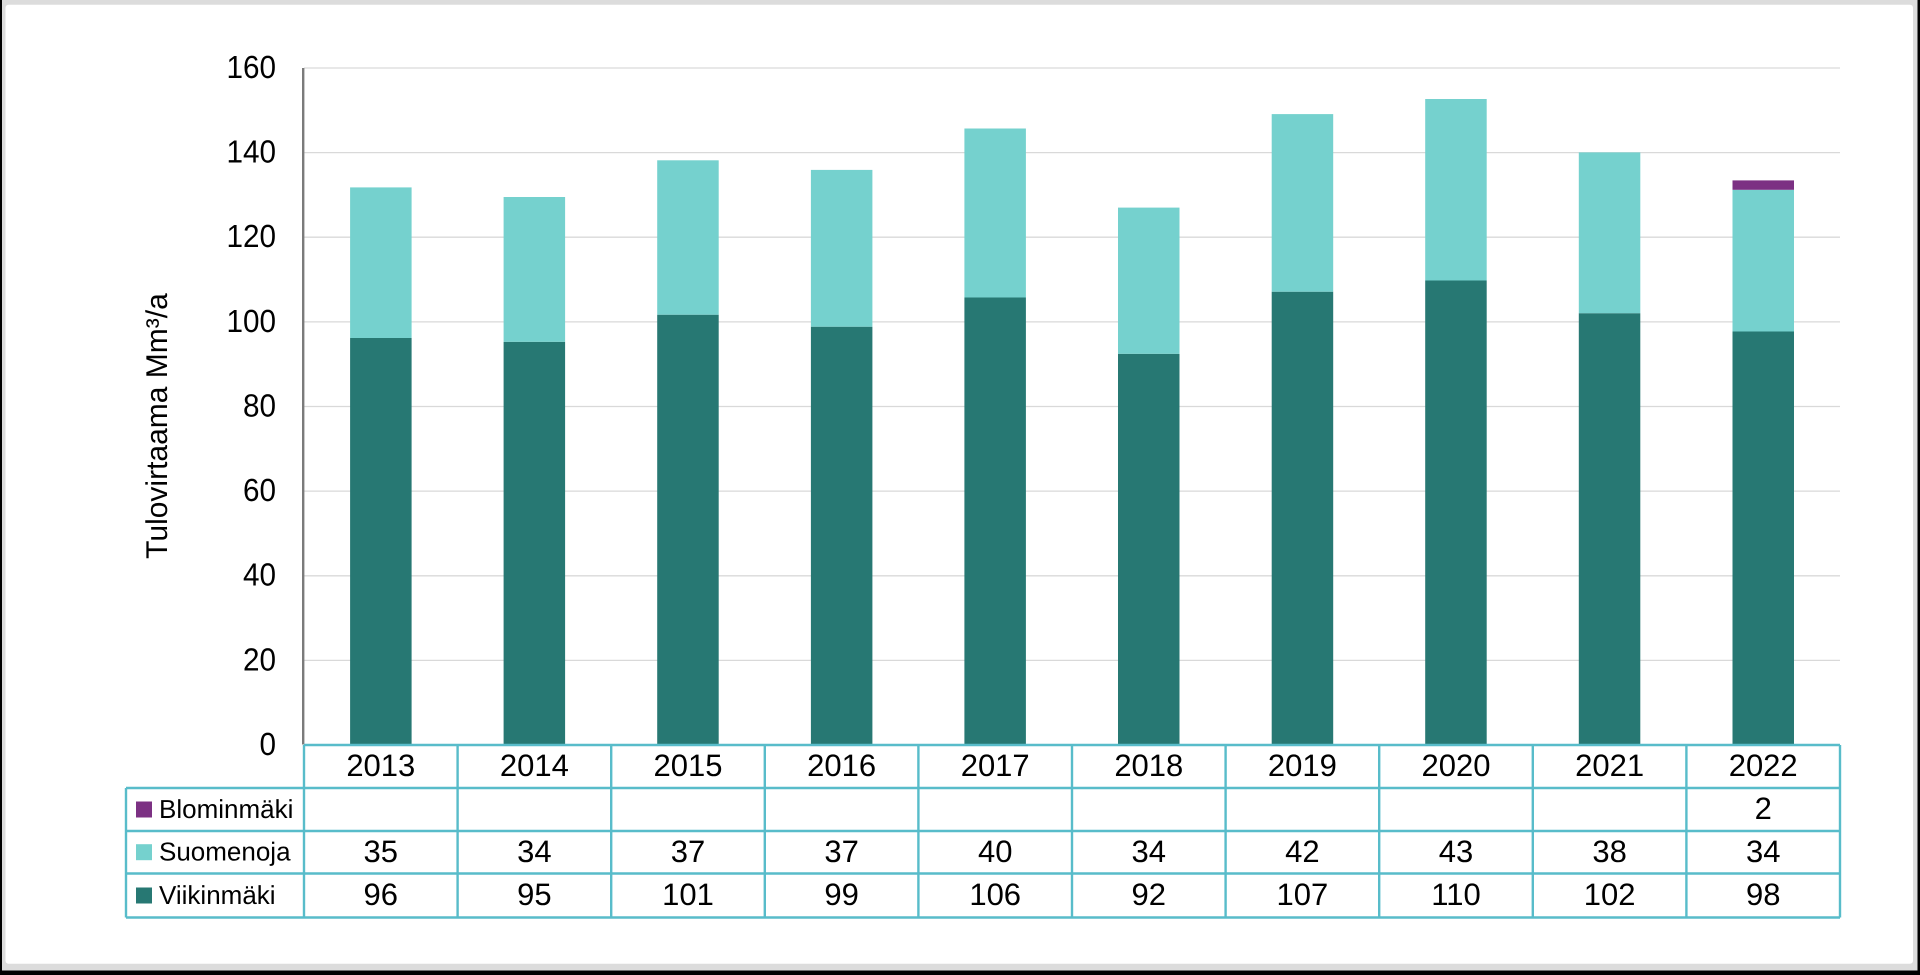 The height and width of the screenshot is (975, 1920). I want to click on svg-text: 2015, so click(688, 765).